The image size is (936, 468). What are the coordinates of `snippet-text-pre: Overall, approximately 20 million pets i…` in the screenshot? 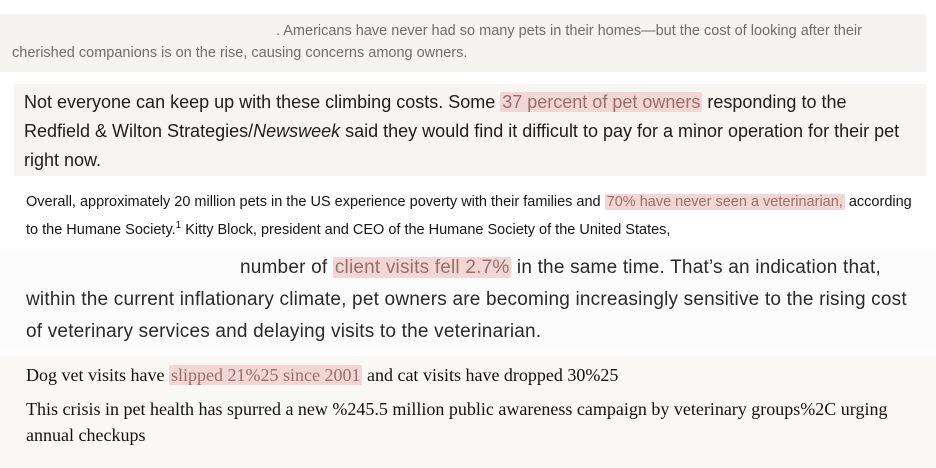 It's located at (315, 202).